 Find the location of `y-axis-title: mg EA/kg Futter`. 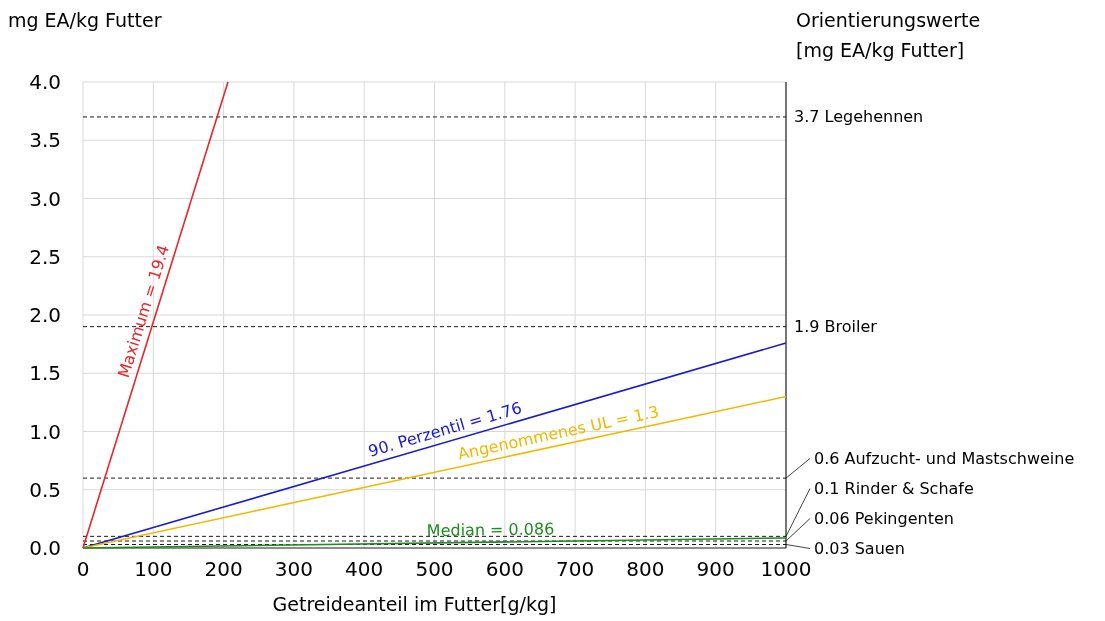

y-axis-title: mg EA/kg Futter is located at coordinates (85, 20).